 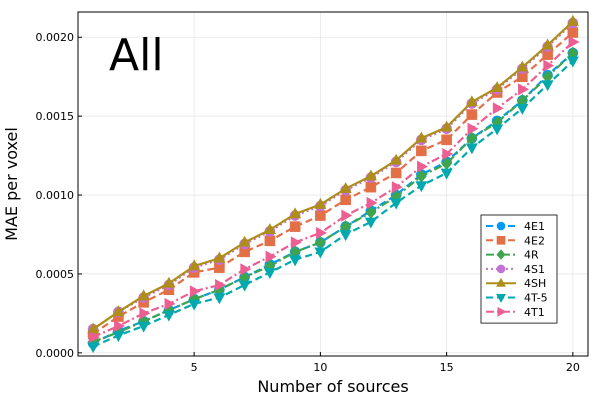 I want to click on legend-entry: 4T1, so click(x=515, y=312).